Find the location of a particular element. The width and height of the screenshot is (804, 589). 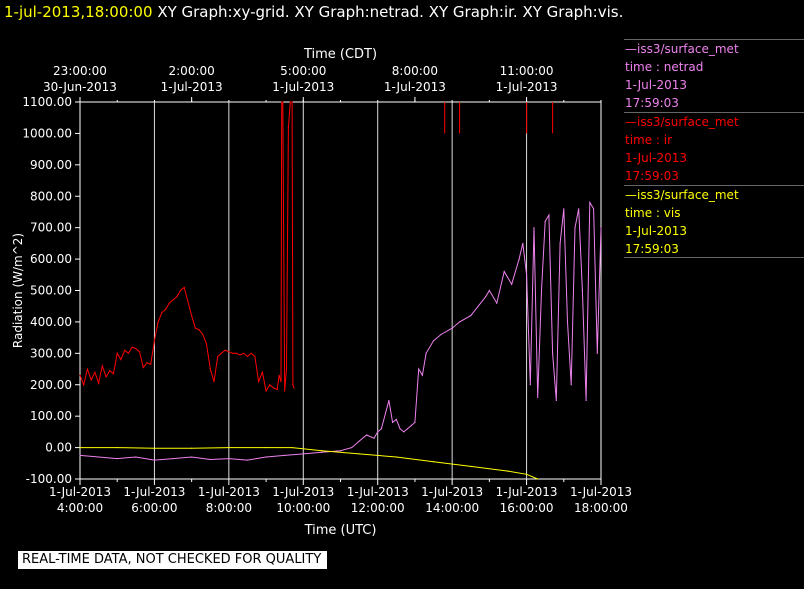

top-tick-label-time: 11:00:00 is located at coordinates (527, 71).